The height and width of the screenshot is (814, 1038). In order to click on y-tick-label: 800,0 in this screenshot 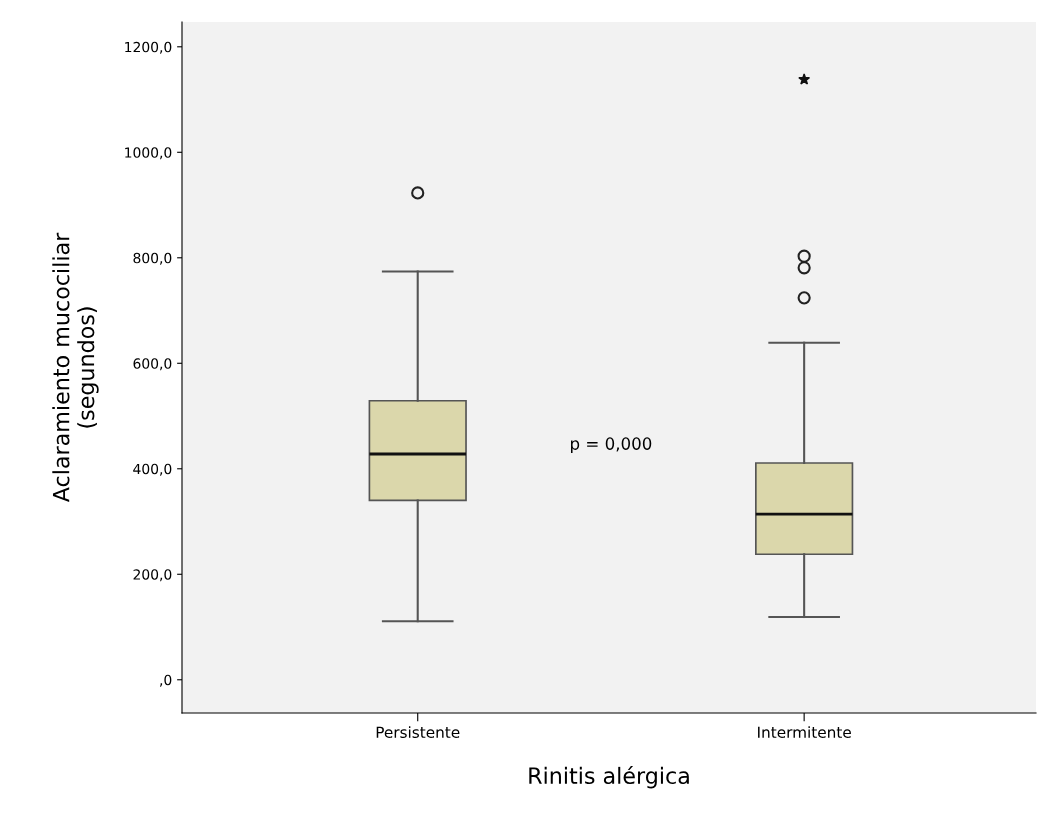, I will do `click(152, 258)`.